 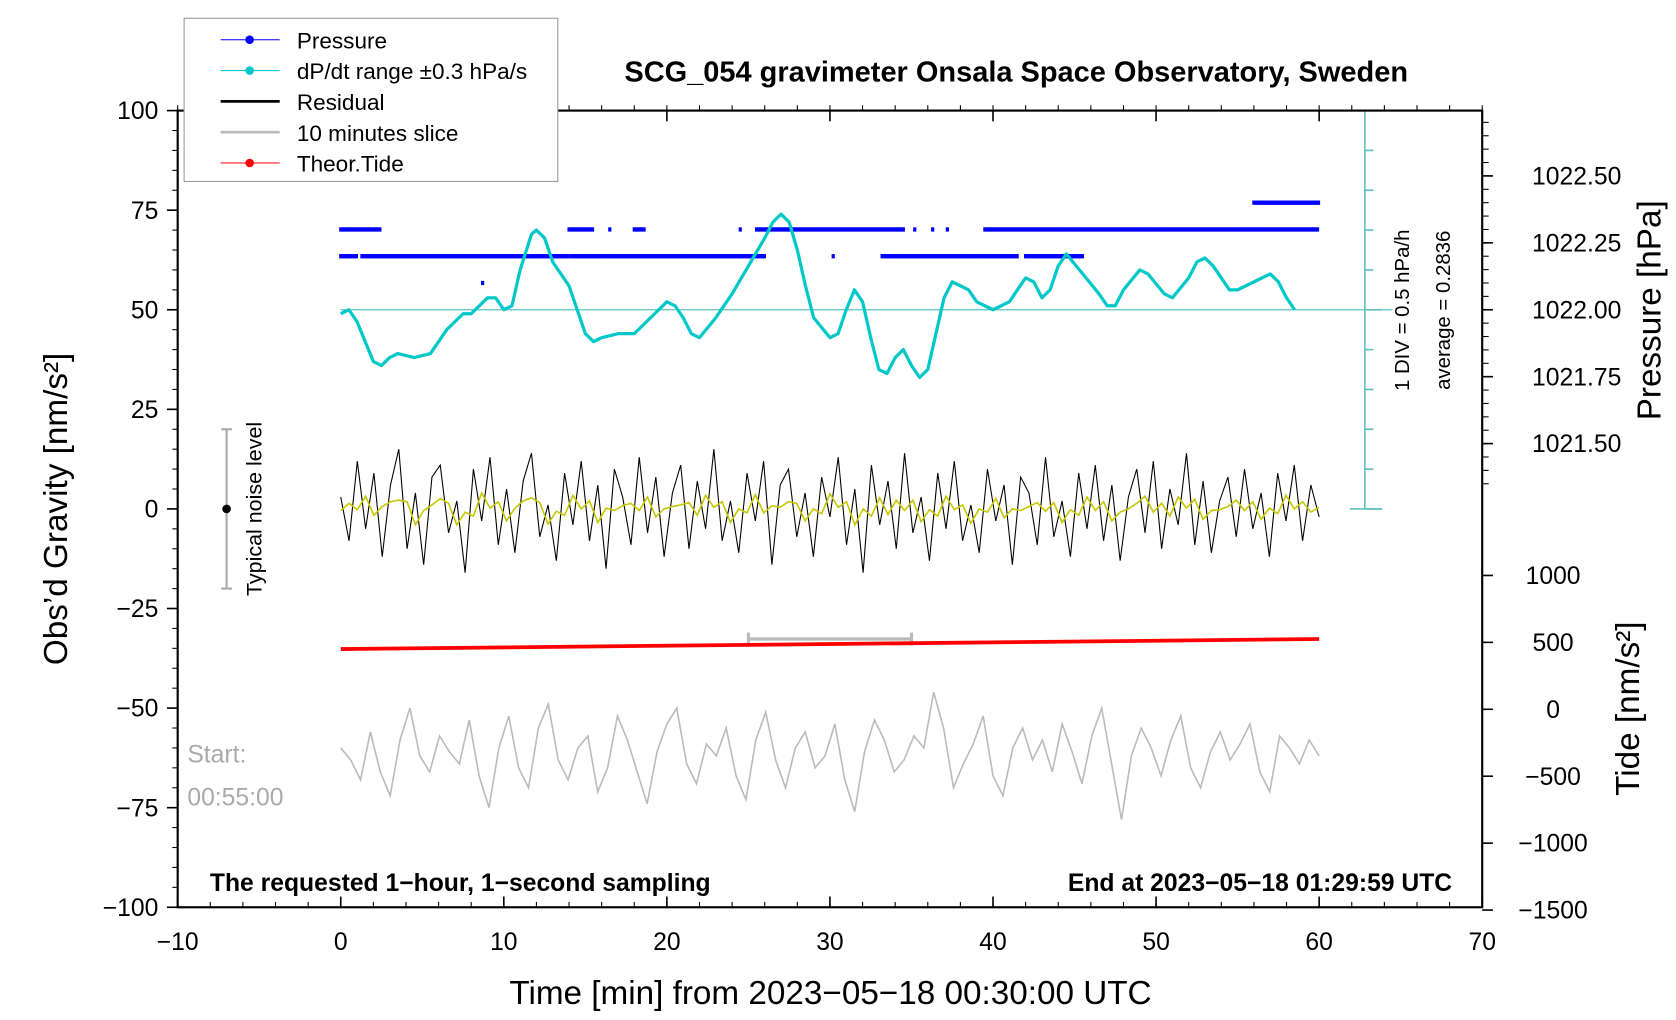 I want to click on end-time-annotation: End at 2023−05−18 01:29:59 UTC, so click(x=1260, y=883).